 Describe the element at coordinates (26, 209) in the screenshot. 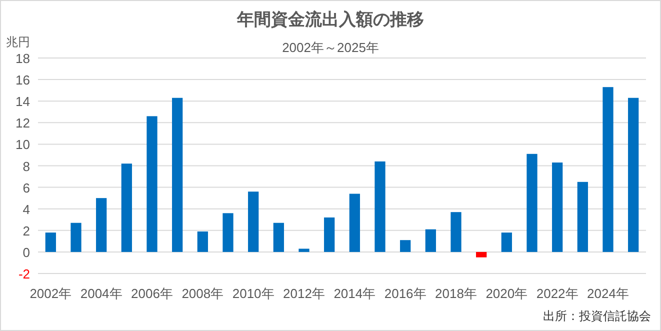

I see `y-tick-label: 4` at that location.